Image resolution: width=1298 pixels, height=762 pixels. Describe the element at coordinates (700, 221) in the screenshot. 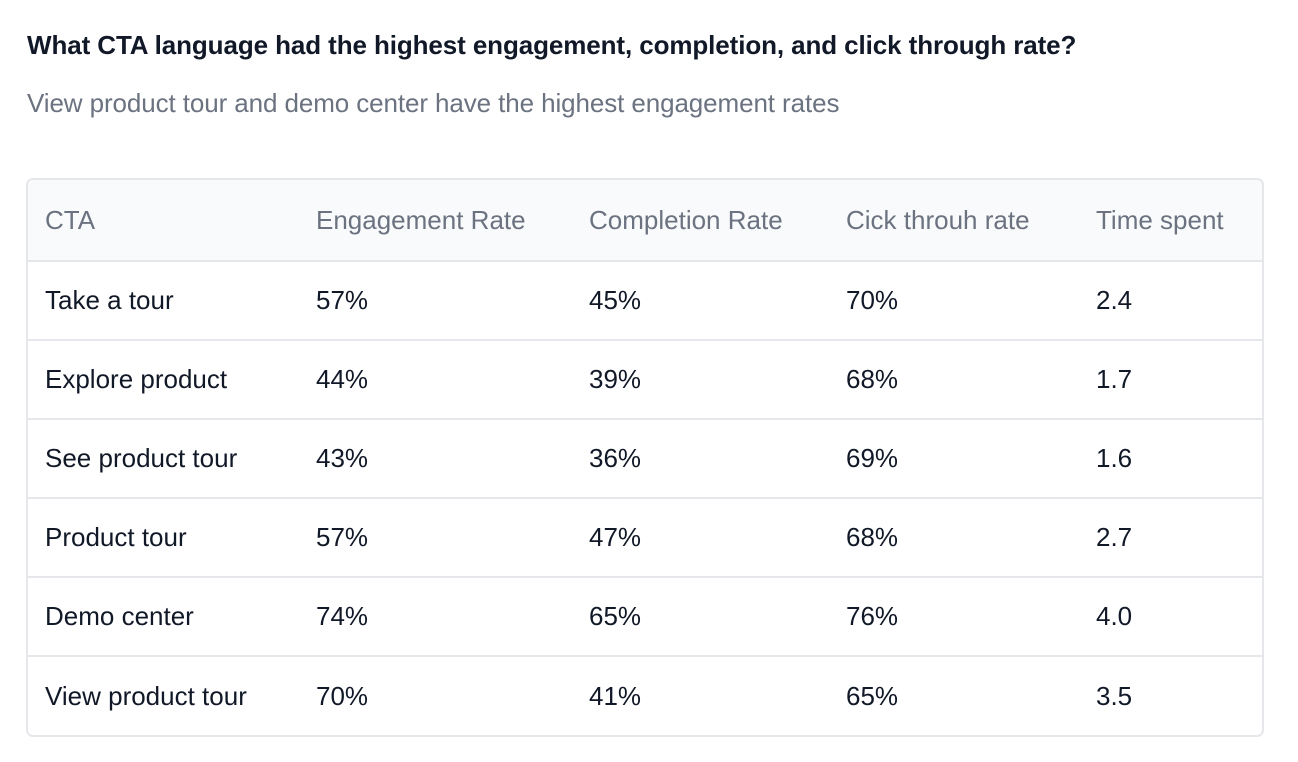

I see `column-header-completion-rate: Completion Rate` at that location.